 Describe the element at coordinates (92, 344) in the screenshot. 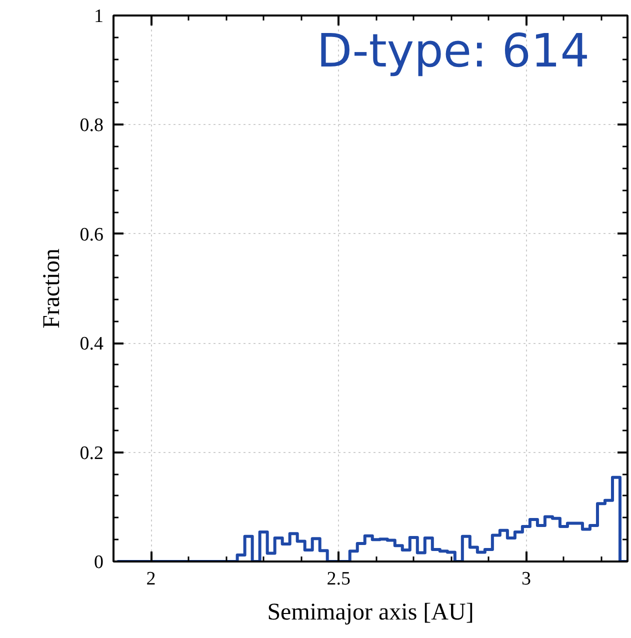

I see `y-tick-label: 0.4` at that location.